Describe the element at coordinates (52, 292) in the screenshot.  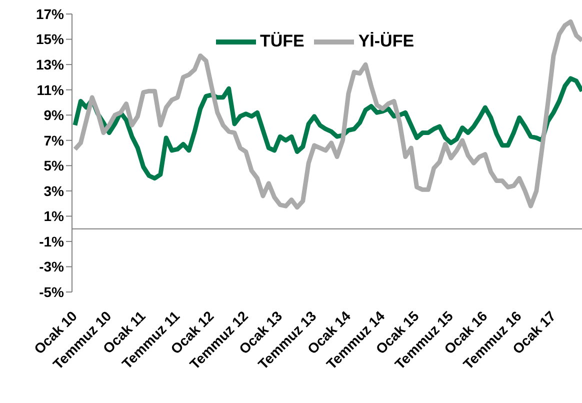
I see `y-tick-label: -5%` at that location.